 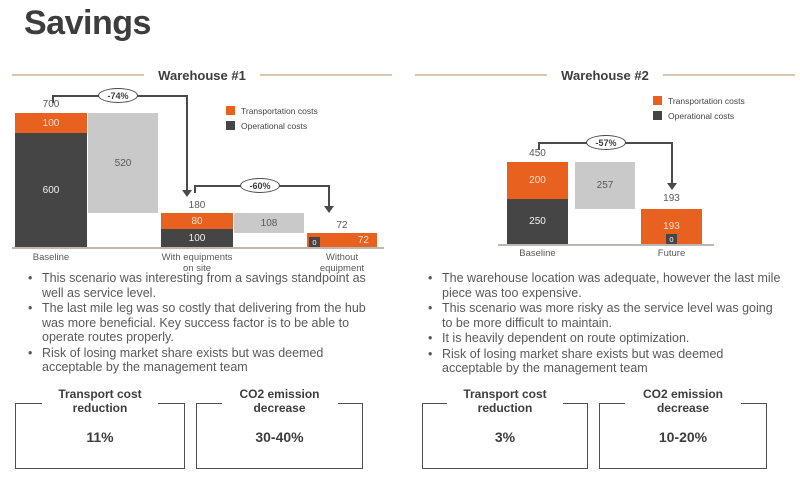 I want to click on warehouse2-header: Warehouse #2, so click(x=605, y=75).